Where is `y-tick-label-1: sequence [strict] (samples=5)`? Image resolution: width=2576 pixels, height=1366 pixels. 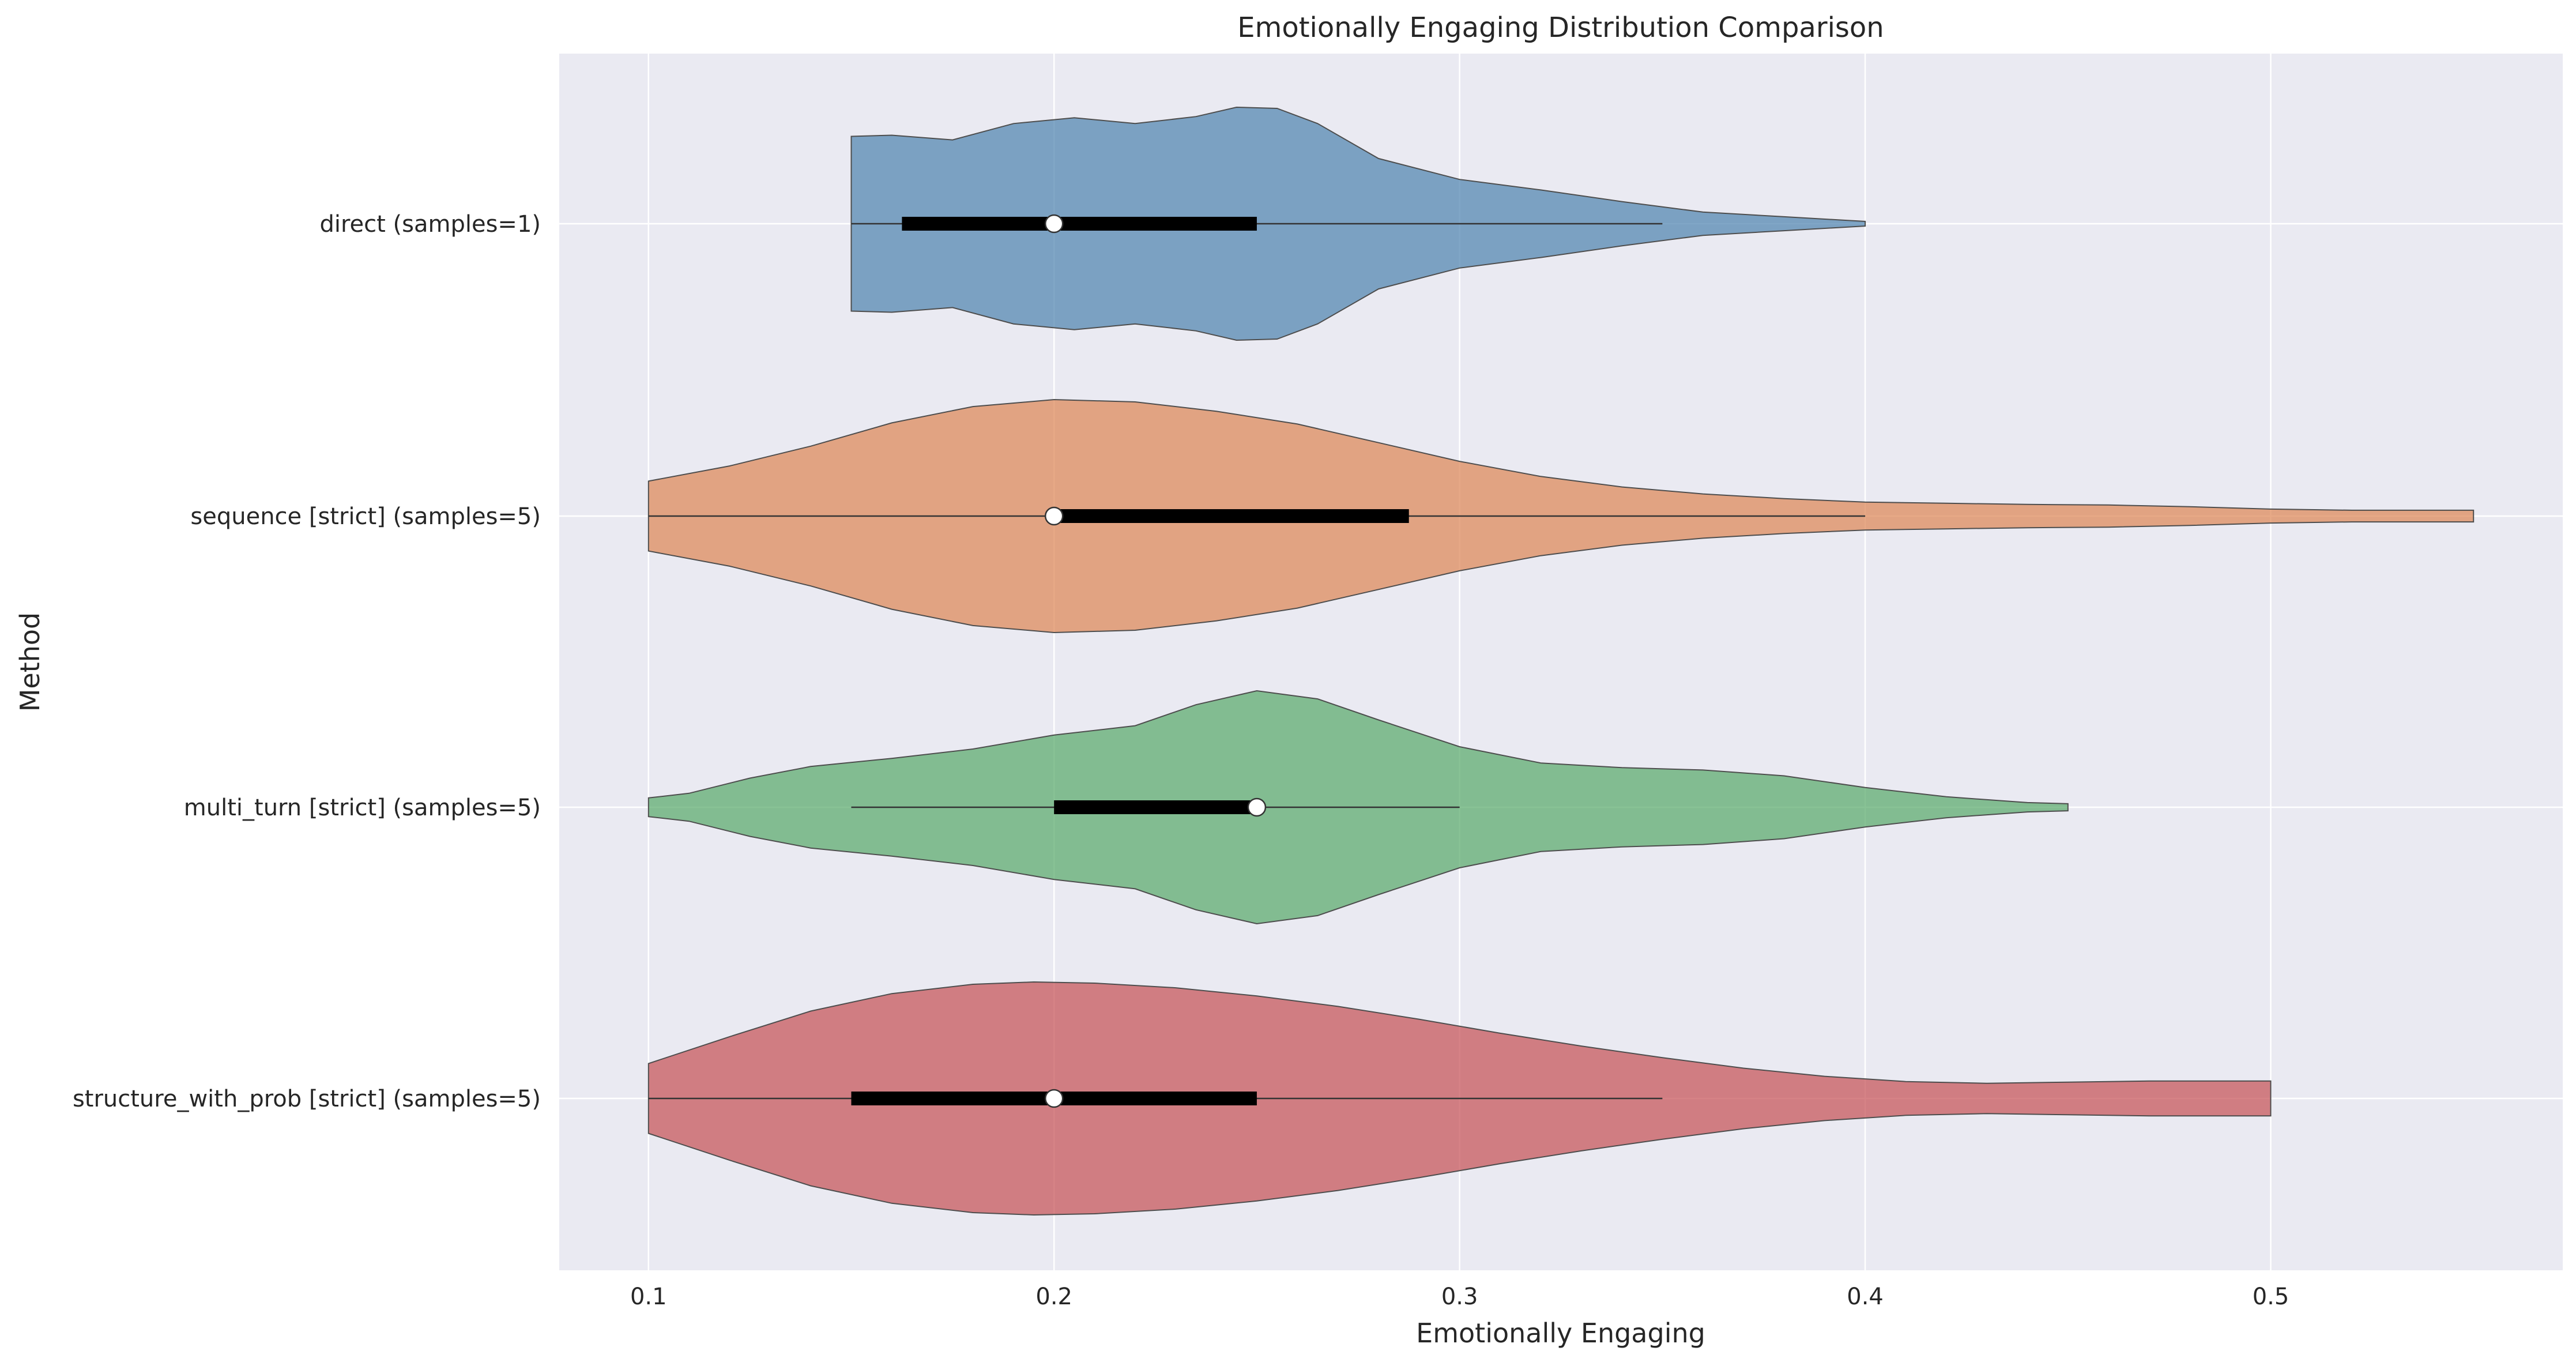
y-tick-label-1: sequence [strict] (samples=5) is located at coordinates (365, 517).